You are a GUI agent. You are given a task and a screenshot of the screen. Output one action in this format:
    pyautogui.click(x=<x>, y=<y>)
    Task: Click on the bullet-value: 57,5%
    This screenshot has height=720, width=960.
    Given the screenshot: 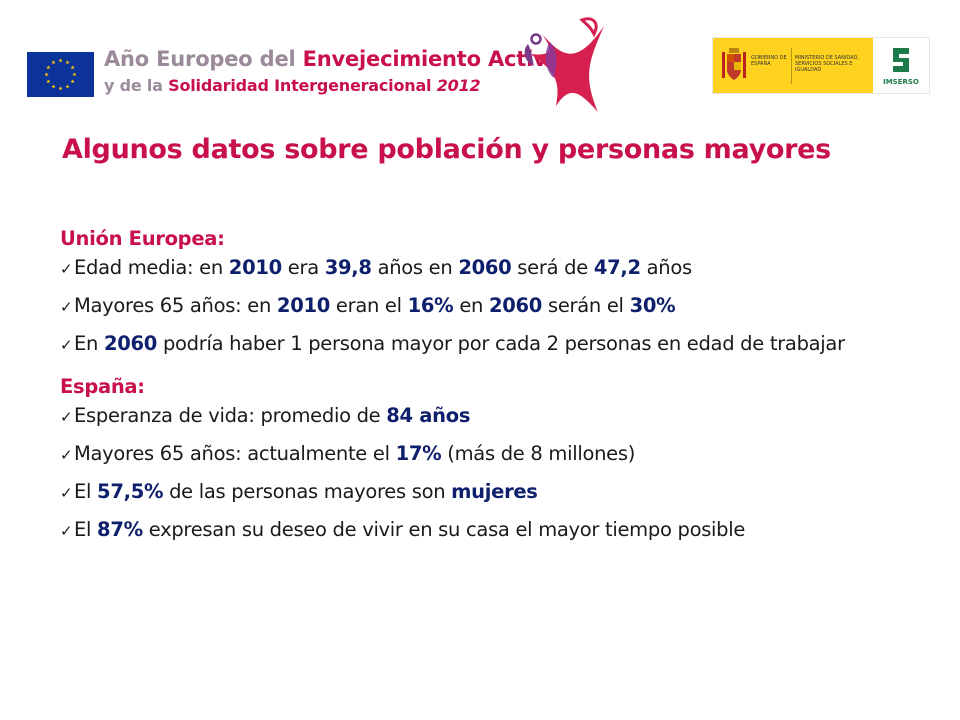 What is the action you would take?
    pyautogui.click(x=130, y=491)
    